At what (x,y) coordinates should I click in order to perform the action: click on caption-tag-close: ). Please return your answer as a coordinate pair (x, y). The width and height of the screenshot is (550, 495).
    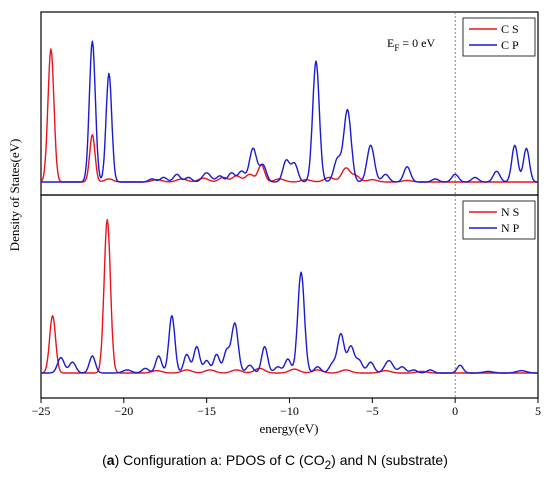
    Looking at the image, I should click on (117, 460).